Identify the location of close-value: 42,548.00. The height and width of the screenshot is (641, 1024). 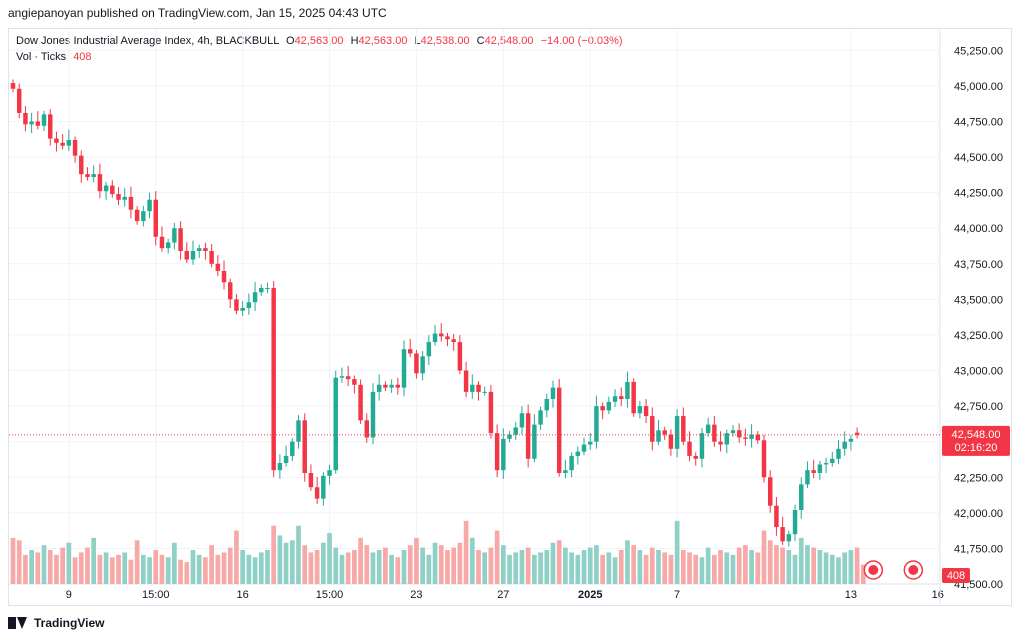
(509, 41).